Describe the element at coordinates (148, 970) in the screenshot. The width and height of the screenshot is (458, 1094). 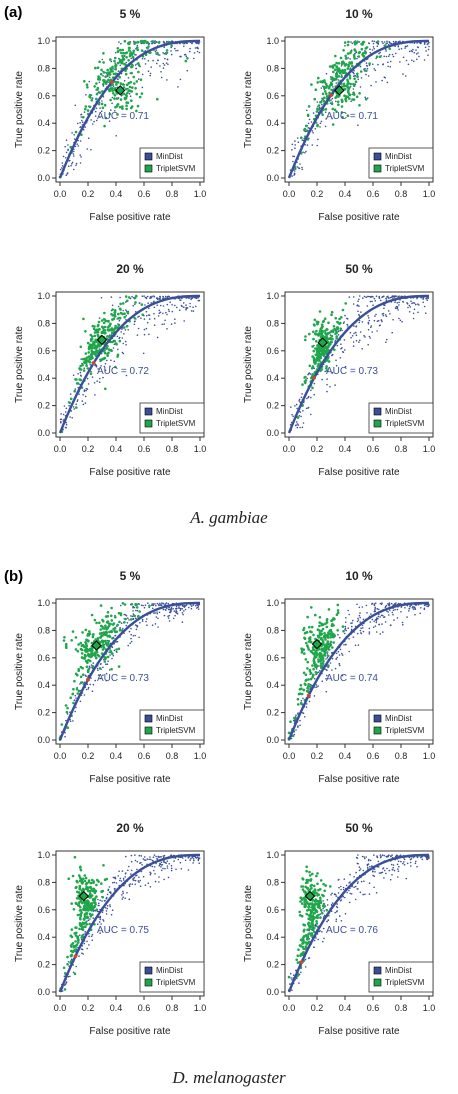
I see `legend-swatch-mindist` at that location.